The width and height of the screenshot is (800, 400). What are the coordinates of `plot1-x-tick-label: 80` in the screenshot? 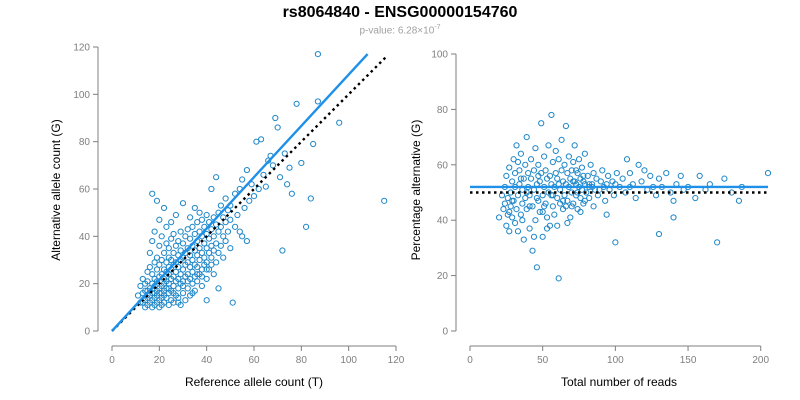 It's located at (302, 360).